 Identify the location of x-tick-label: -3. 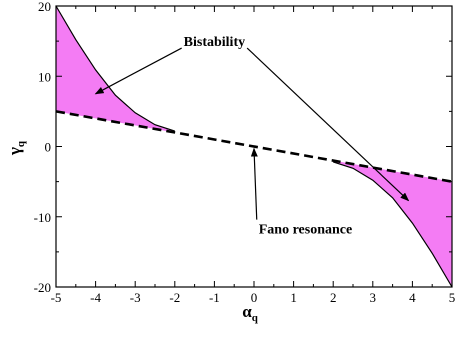
(135, 297).